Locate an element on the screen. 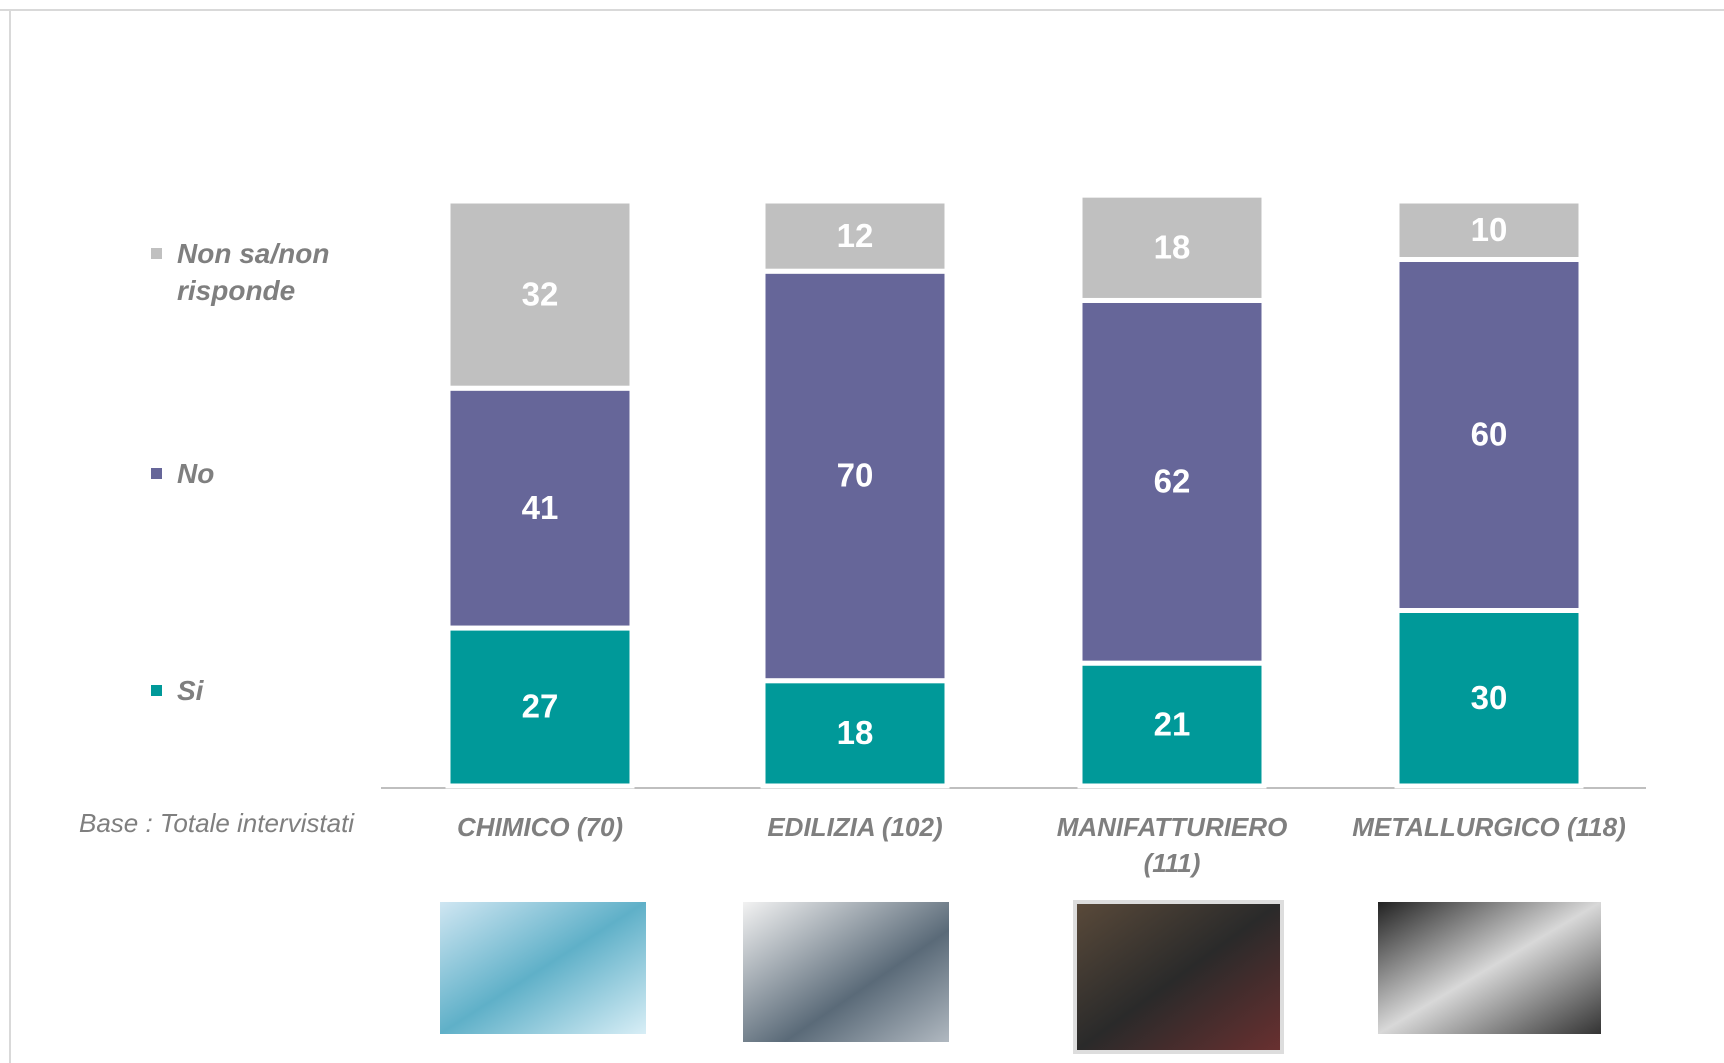 Image resolution: width=1724 pixels, height=1063 pixels. value-label: 60 is located at coordinates (1489, 434).